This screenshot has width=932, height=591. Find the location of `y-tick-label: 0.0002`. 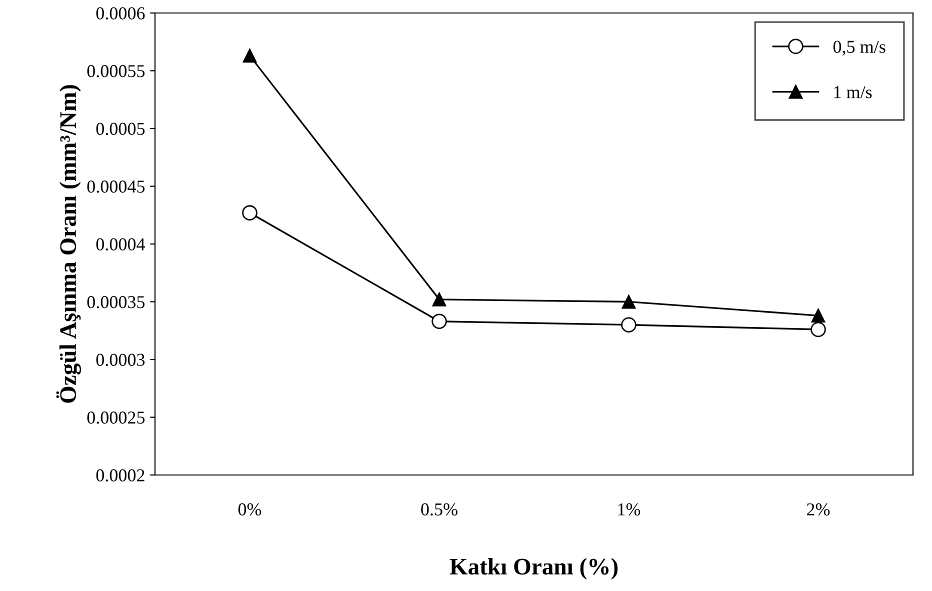

y-tick-label: 0.0002 is located at coordinates (120, 475).